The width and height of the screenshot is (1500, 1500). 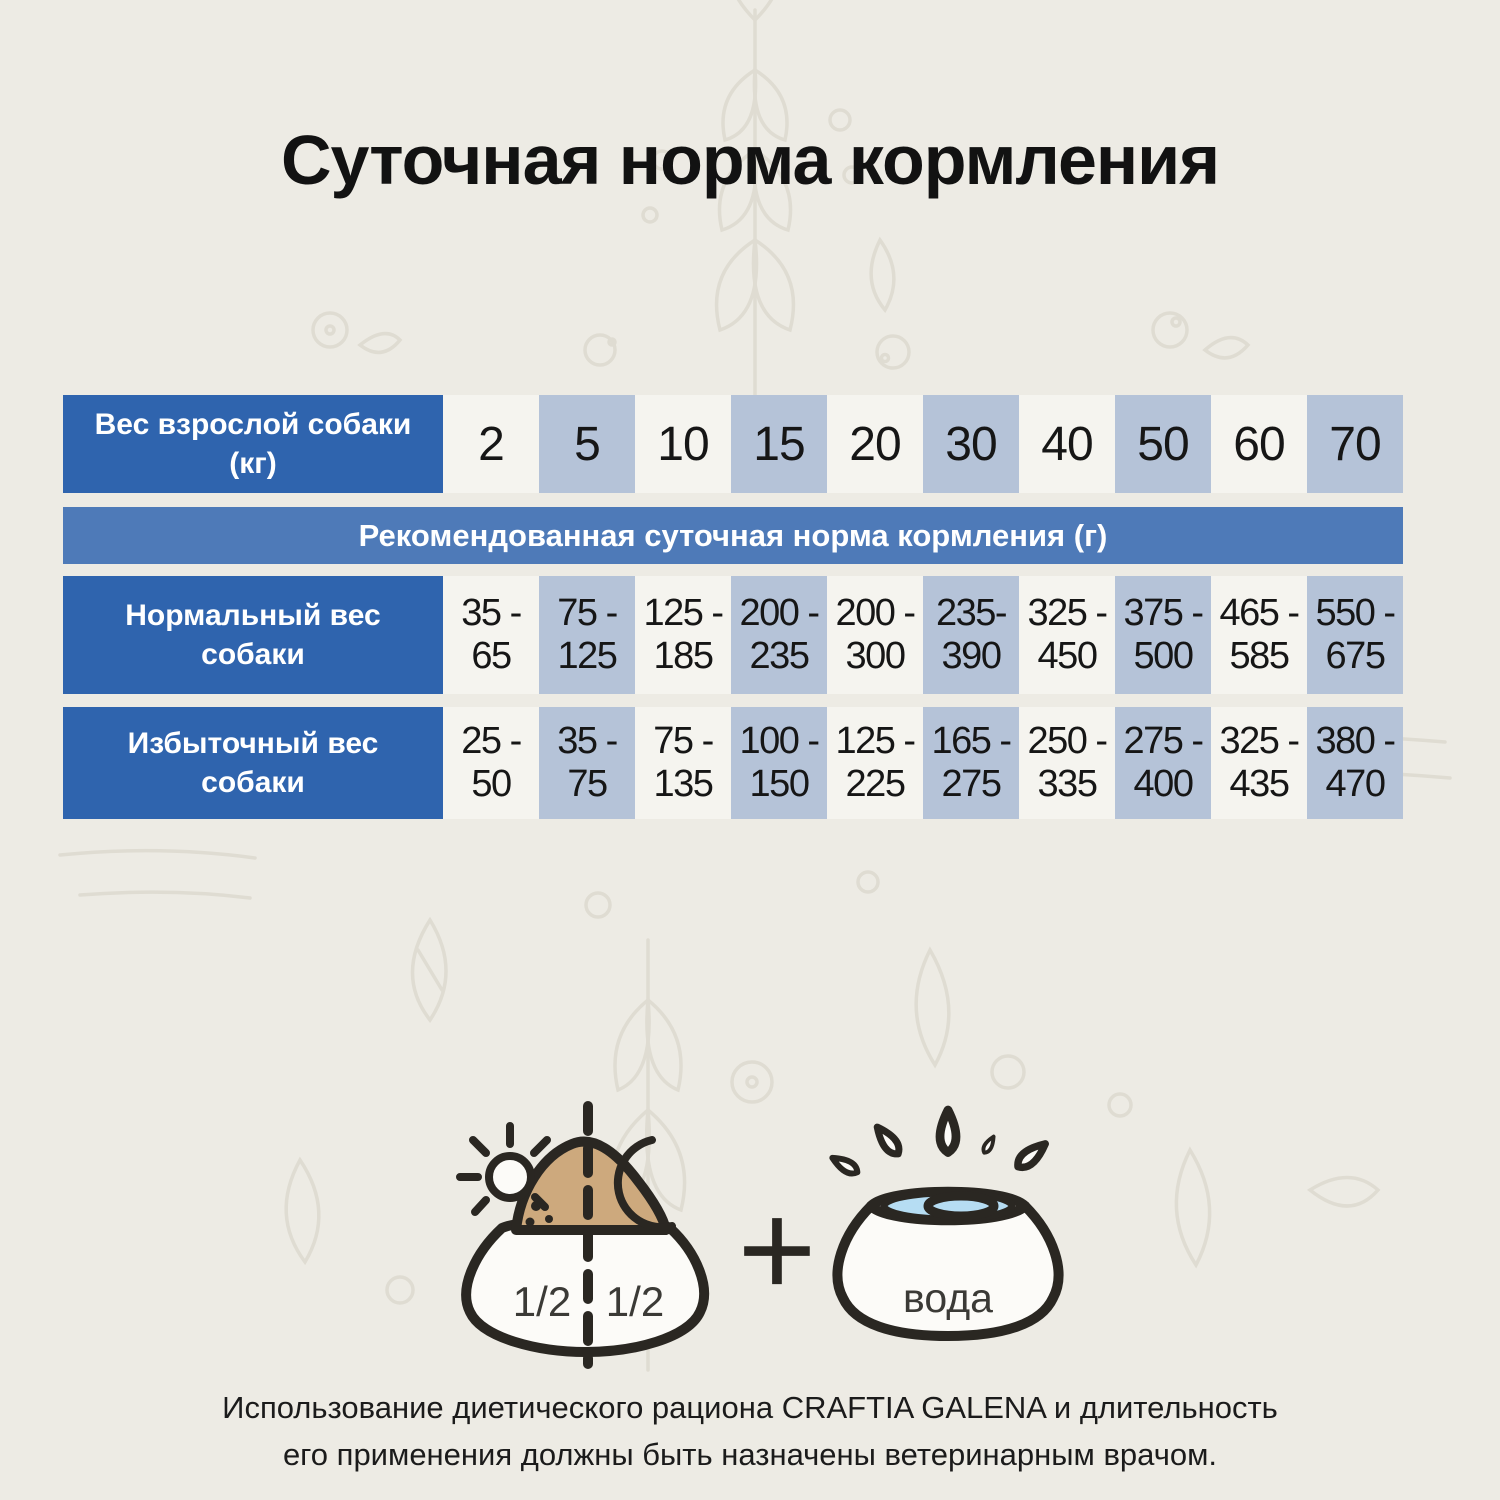 What do you see at coordinates (1355, 635) in the screenshot?
I see `feeding-value-cell: 550 - 675` at bounding box center [1355, 635].